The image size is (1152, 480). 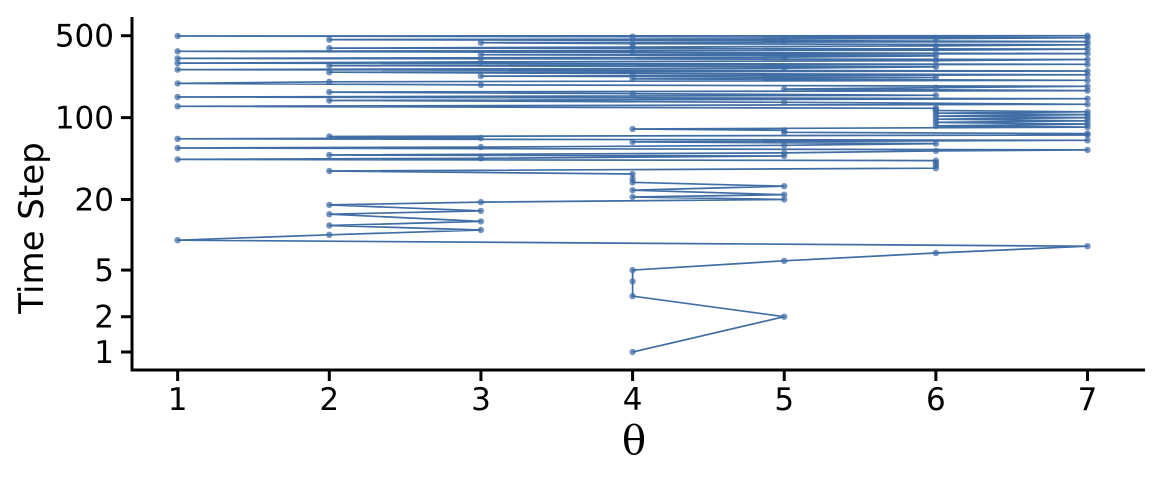 I want to click on x-tick-label: 7, so click(x=1088, y=400).